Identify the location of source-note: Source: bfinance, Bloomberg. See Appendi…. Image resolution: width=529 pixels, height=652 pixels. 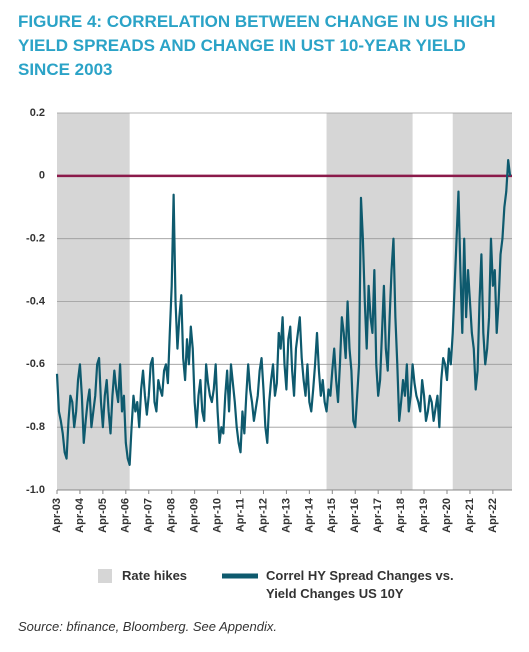
(147, 626).